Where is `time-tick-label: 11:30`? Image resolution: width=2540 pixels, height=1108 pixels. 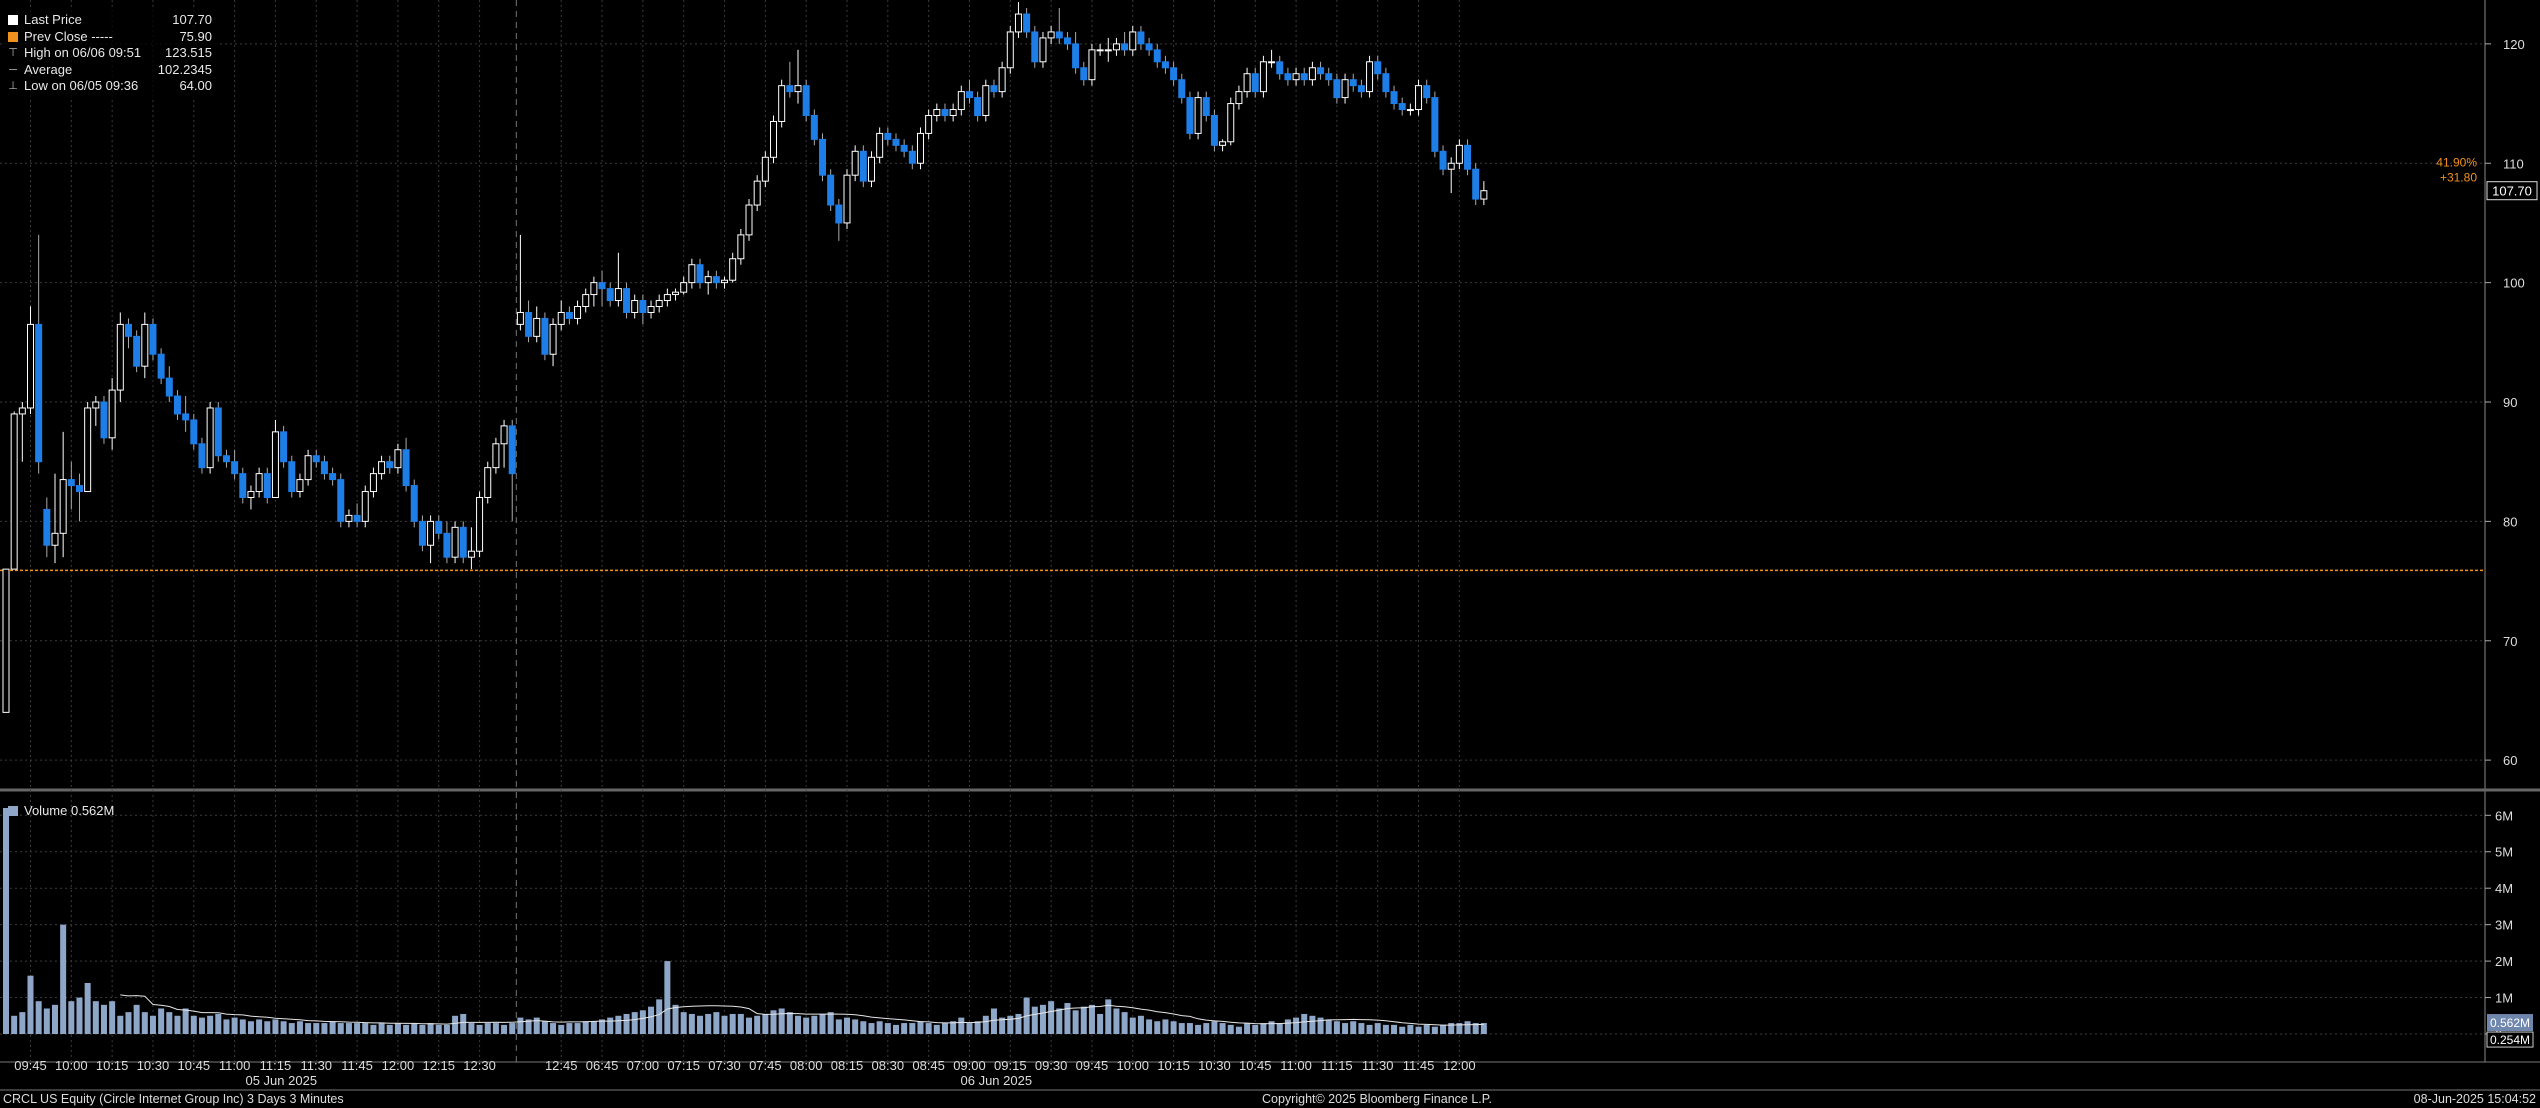 time-tick-label: 11:30 is located at coordinates (1378, 1065).